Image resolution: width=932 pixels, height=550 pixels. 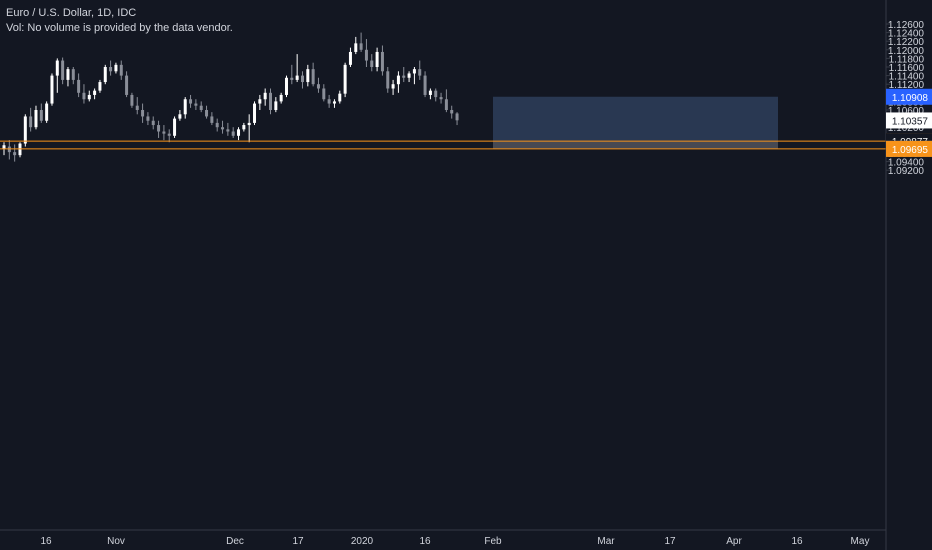 I want to click on y-tick-label: 1.12000, so click(x=906, y=51).